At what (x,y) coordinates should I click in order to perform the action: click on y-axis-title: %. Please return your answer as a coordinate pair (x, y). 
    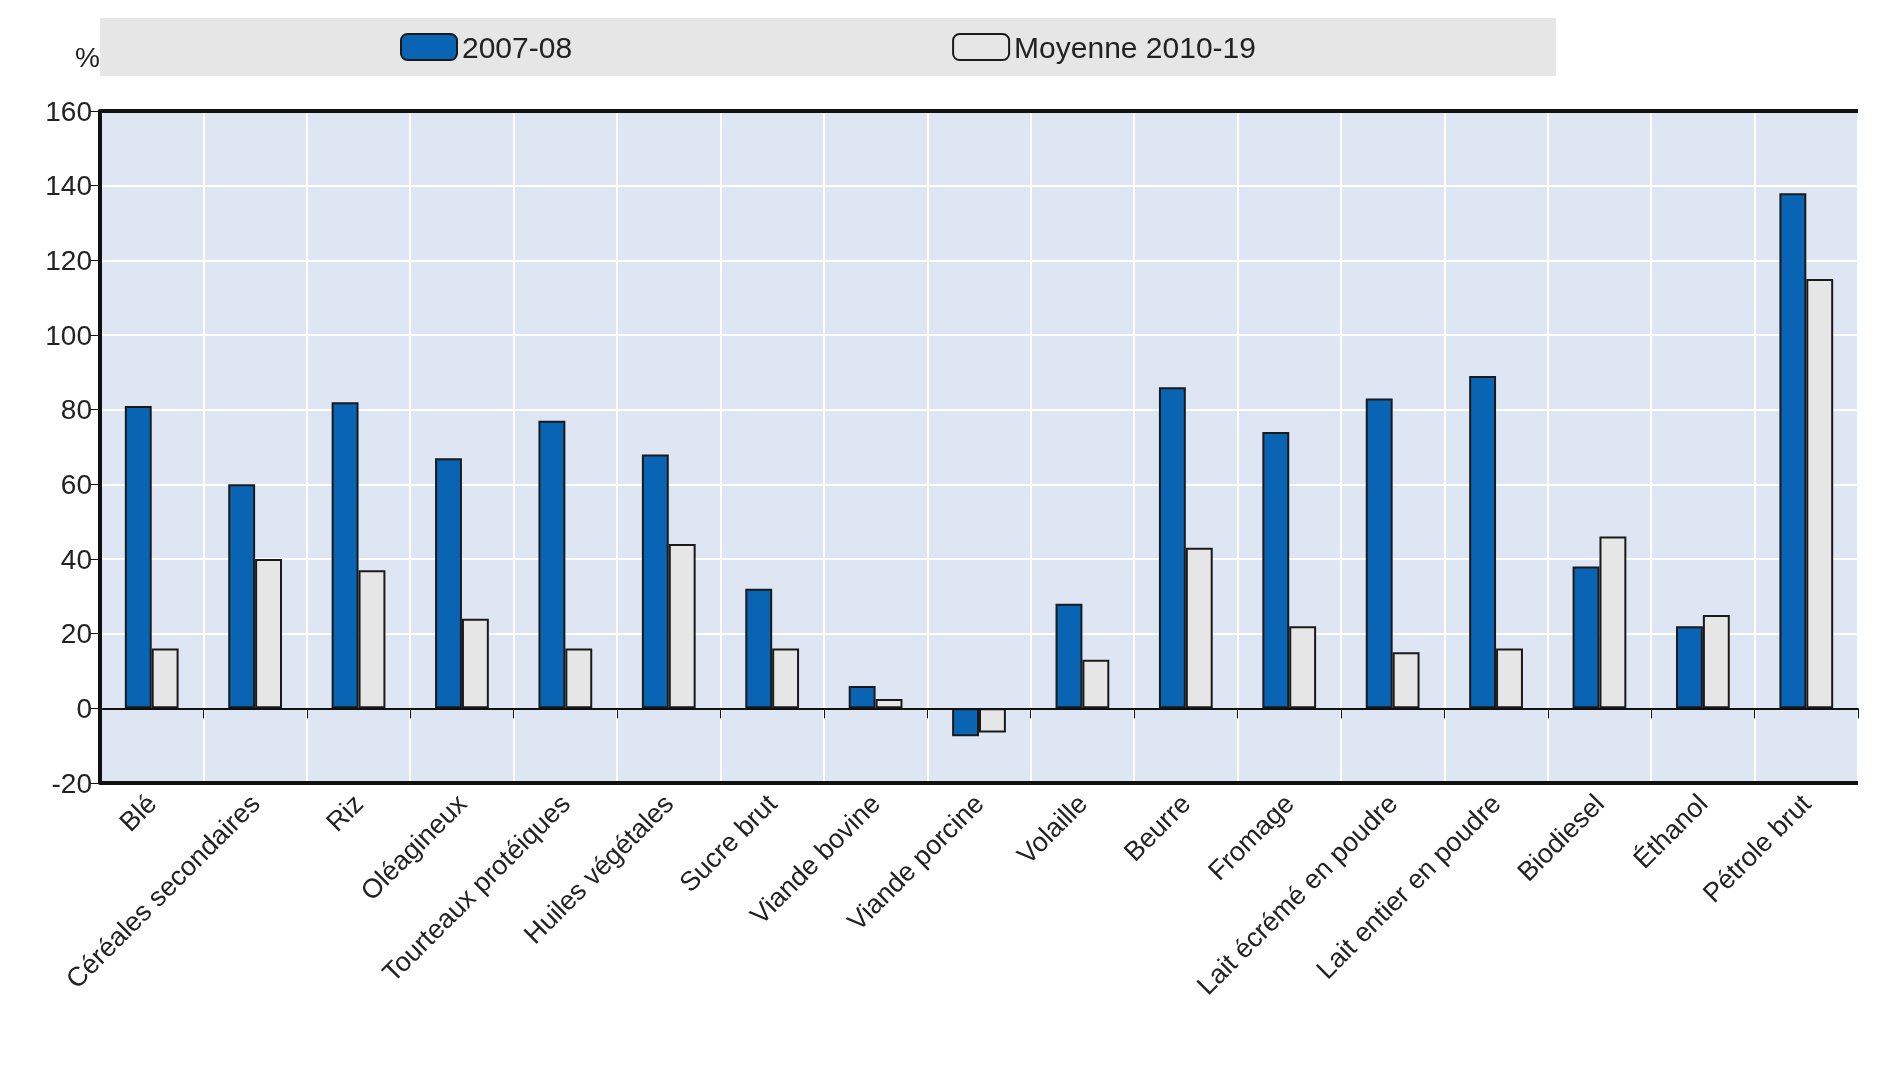
    Looking at the image, I should click on (87, 57).